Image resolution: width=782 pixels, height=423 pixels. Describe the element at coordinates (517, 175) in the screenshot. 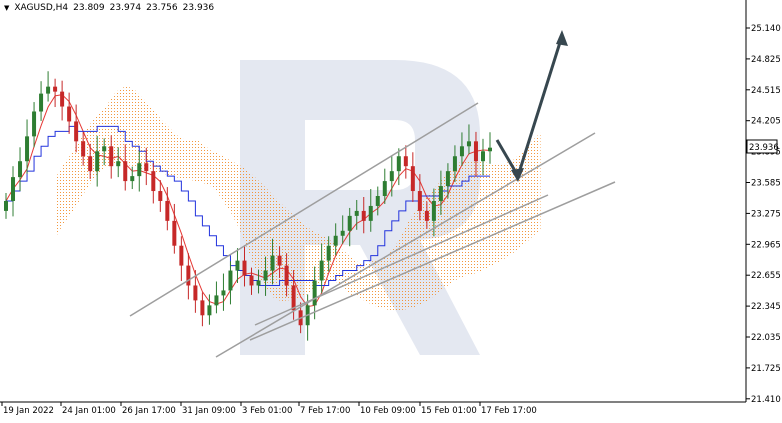

I see `arrow-dip-icon` at that location.